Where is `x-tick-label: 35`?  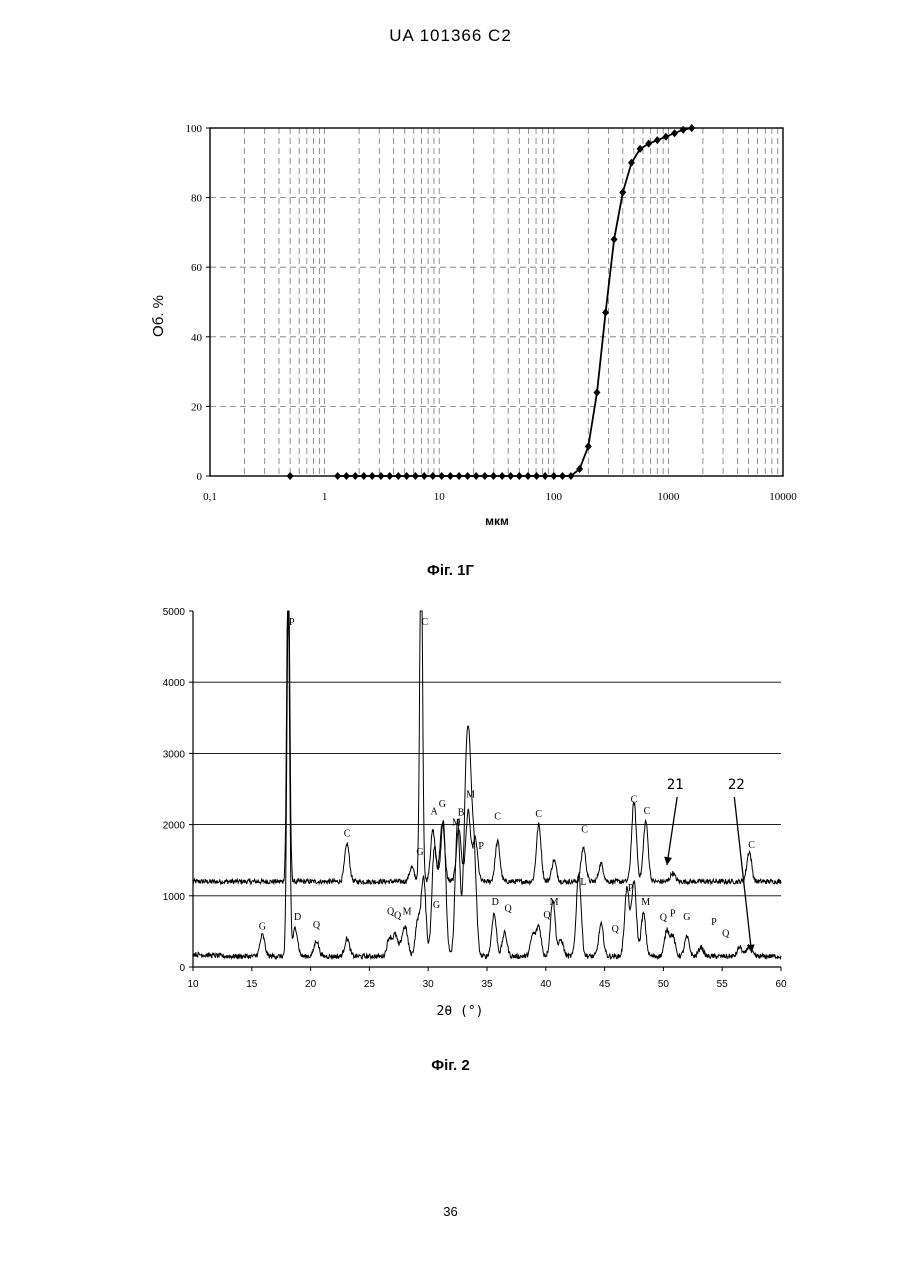
x-tick-label: 35 is located at coordinates (487, 984).